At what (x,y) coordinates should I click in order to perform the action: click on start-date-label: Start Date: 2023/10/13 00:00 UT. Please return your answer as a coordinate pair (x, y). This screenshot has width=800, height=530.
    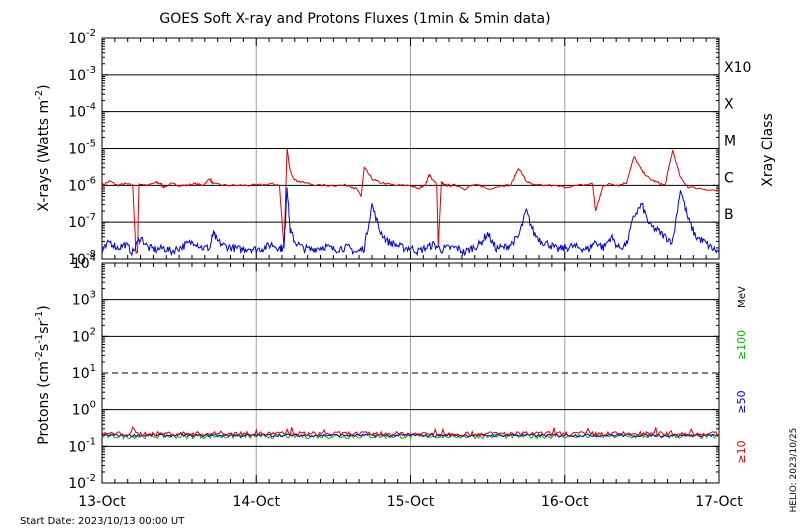
    Looking at the image, I should click on (102, 521).